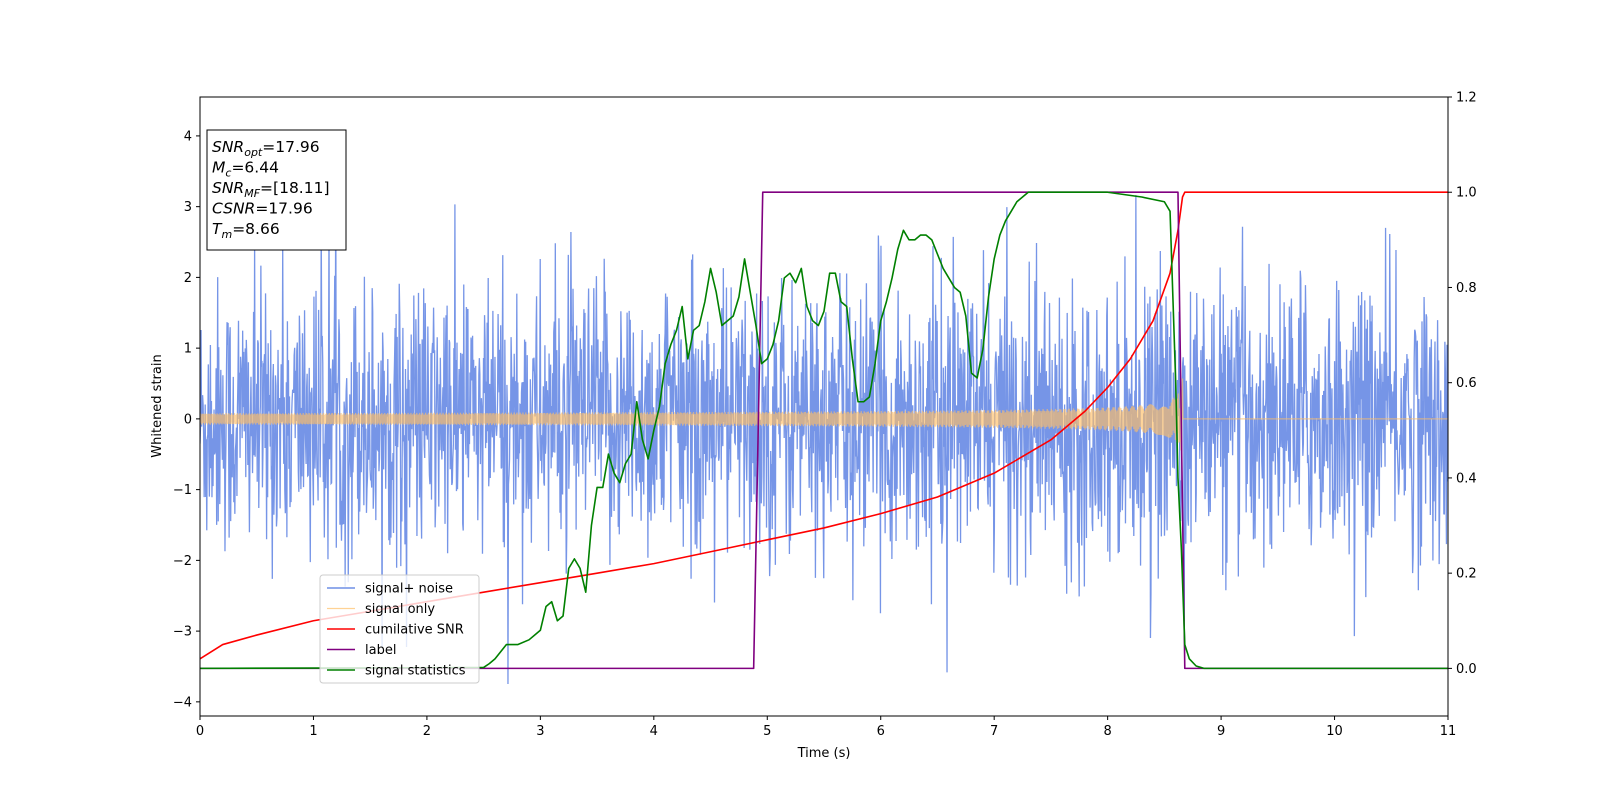  What do you see at coordinates (1466, 98) in the screenshot?
I see `y2-tick-label: 1.2` at bounding box center [1466, 98].